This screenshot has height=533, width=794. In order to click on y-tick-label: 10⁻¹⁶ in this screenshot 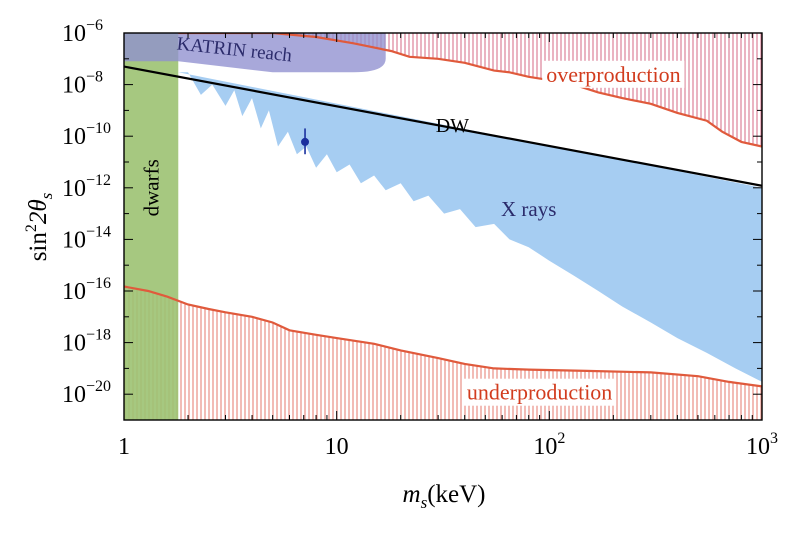, I will do `click(86, 290)`.